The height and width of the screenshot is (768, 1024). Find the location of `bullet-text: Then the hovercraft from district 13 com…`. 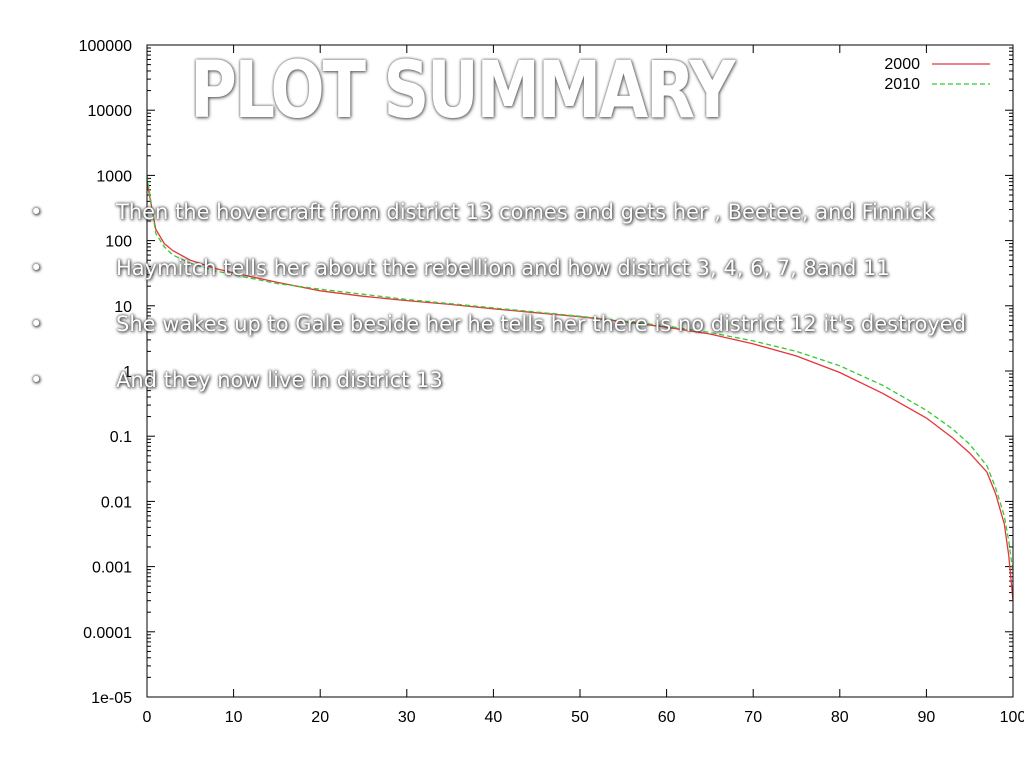

bullet-text: Then the hovercraft from district 13 com… is located at coordinates (525, 212).